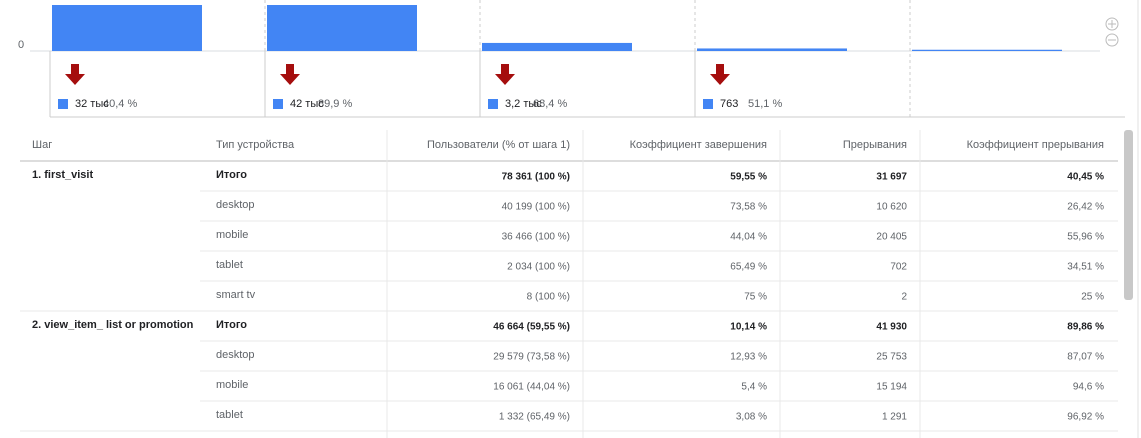 The height and width of the screenshot is (438, 1141). What do you see at coordinates (531, 387) in the screenshot?
I see `cell: 16 061 (44,04 %)` at bounding box center [531, 387].